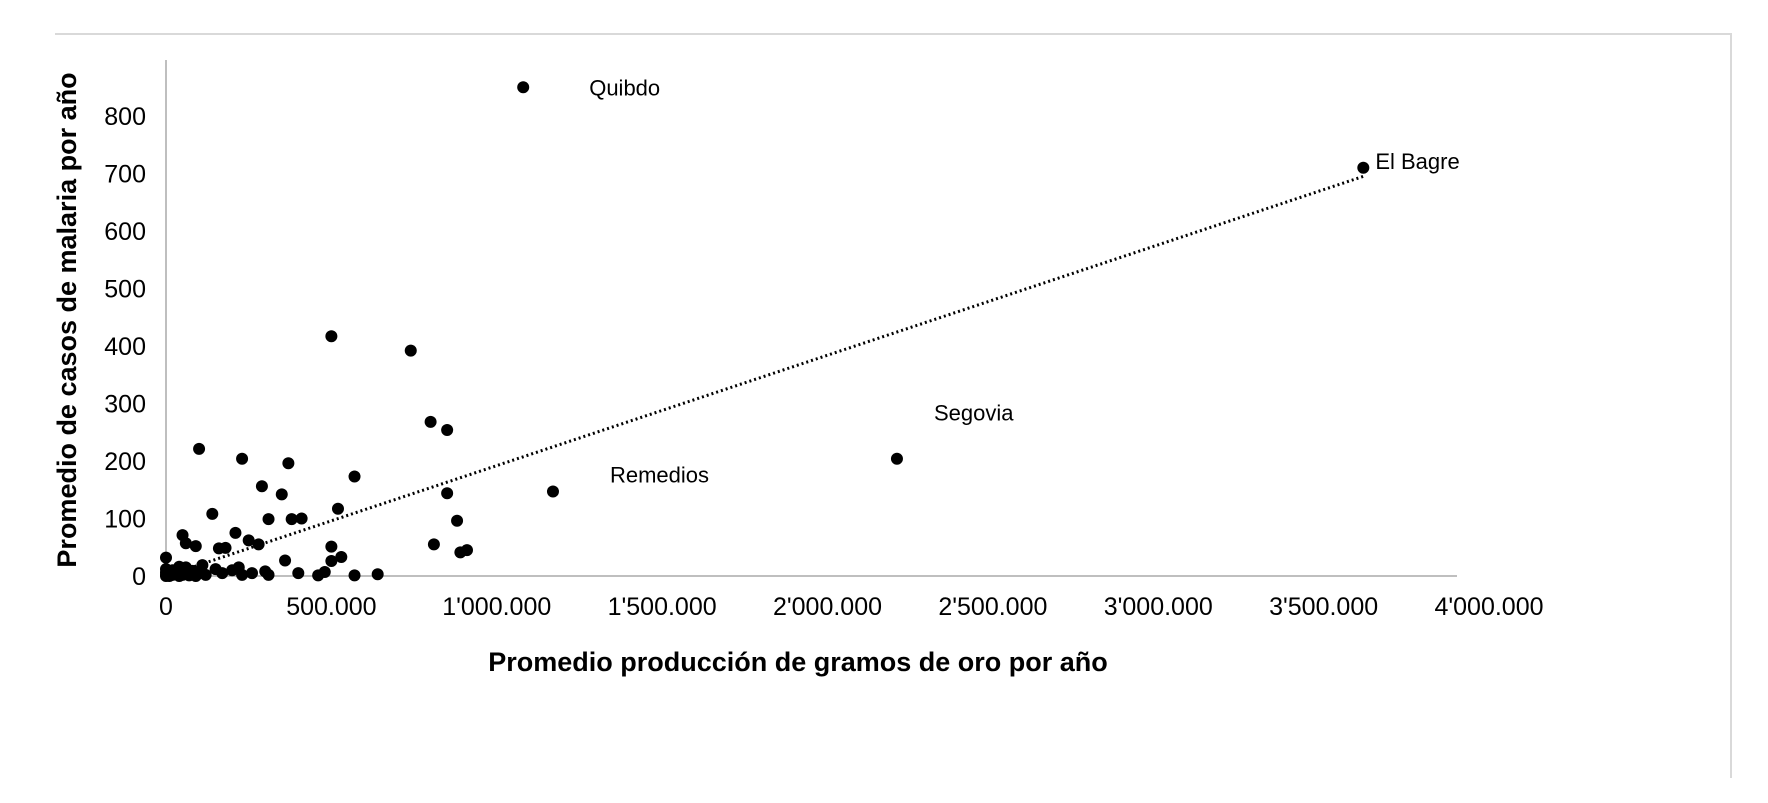  I want to click on y-tick-label: 800, so click(125, 117).